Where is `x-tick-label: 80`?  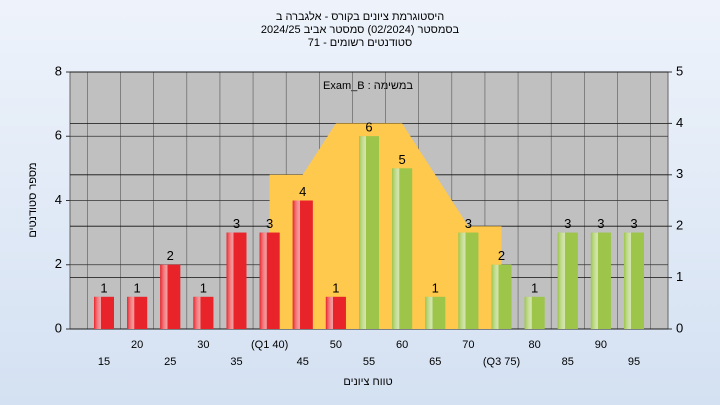
x-tick-label: 80 is located at coordinates (535, 345).